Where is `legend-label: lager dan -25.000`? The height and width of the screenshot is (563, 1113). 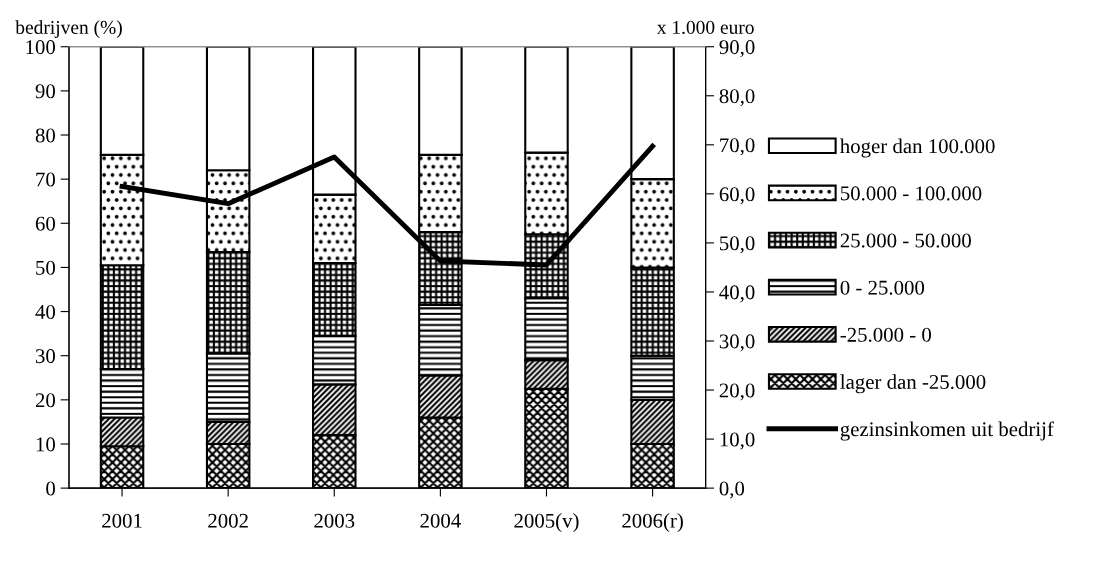 legend-label: lager dan -25.000 is located at coordinates (913, 384).